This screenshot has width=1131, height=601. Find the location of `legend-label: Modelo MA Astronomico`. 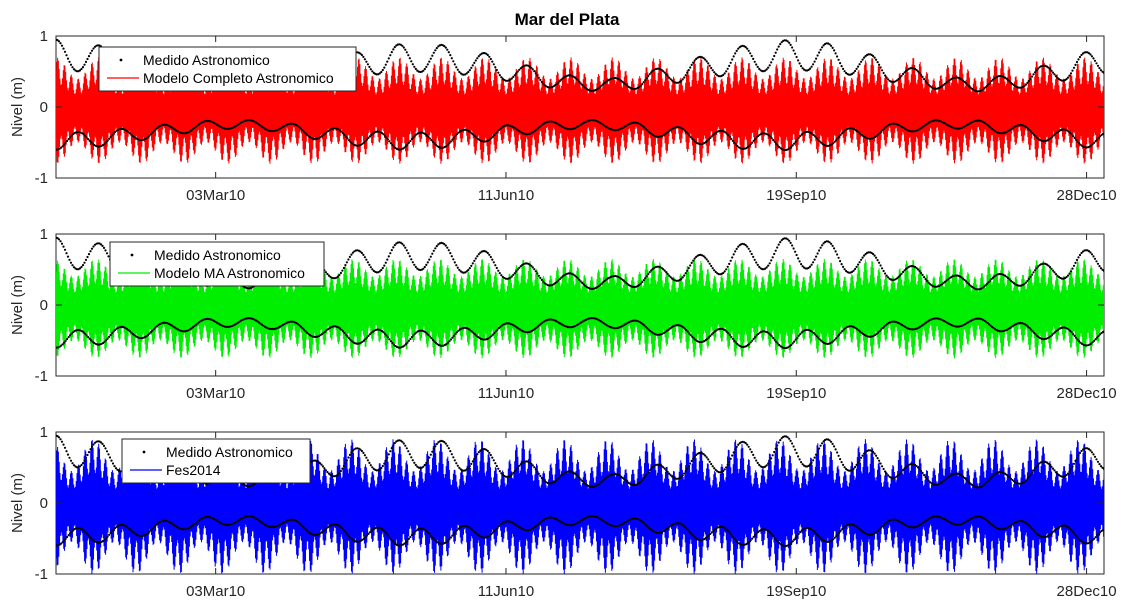

legend-label: Modelo MA Astronomico is located at coordinates (229, 273).